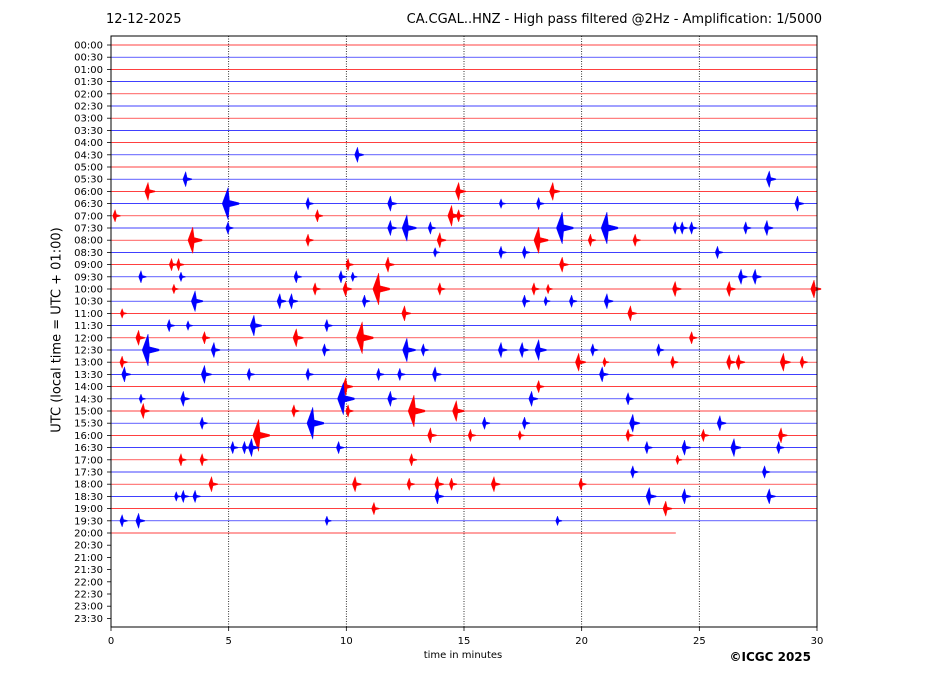  Describe the element at coordinates (88, 241) in the screenshot. I see `y-tick-label: 08:00` at that location.